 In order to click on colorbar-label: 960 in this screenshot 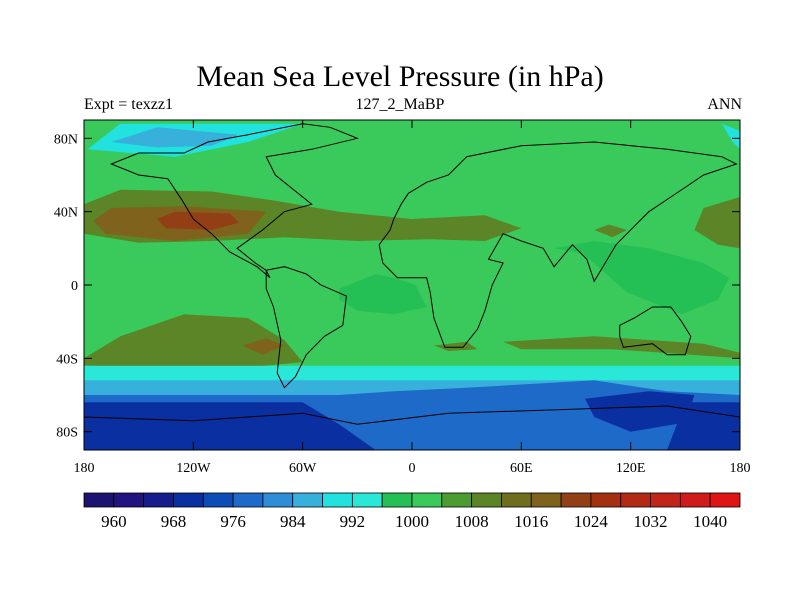, I will do `click(114, 521)`.